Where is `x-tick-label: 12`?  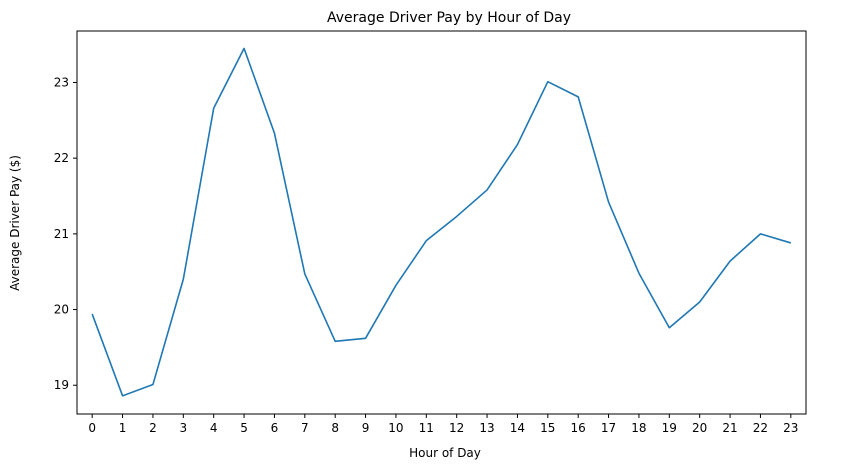 x-tick-label: 12 is located at coordinates (456, 428).